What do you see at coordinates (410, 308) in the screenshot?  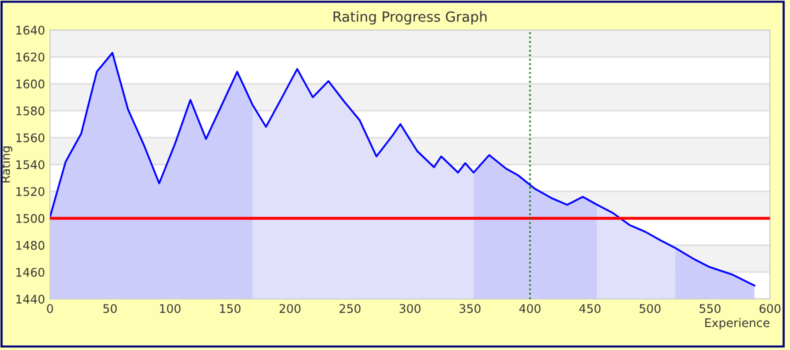 I see `x-tick-label: 300` at bounding box center [410, 308].